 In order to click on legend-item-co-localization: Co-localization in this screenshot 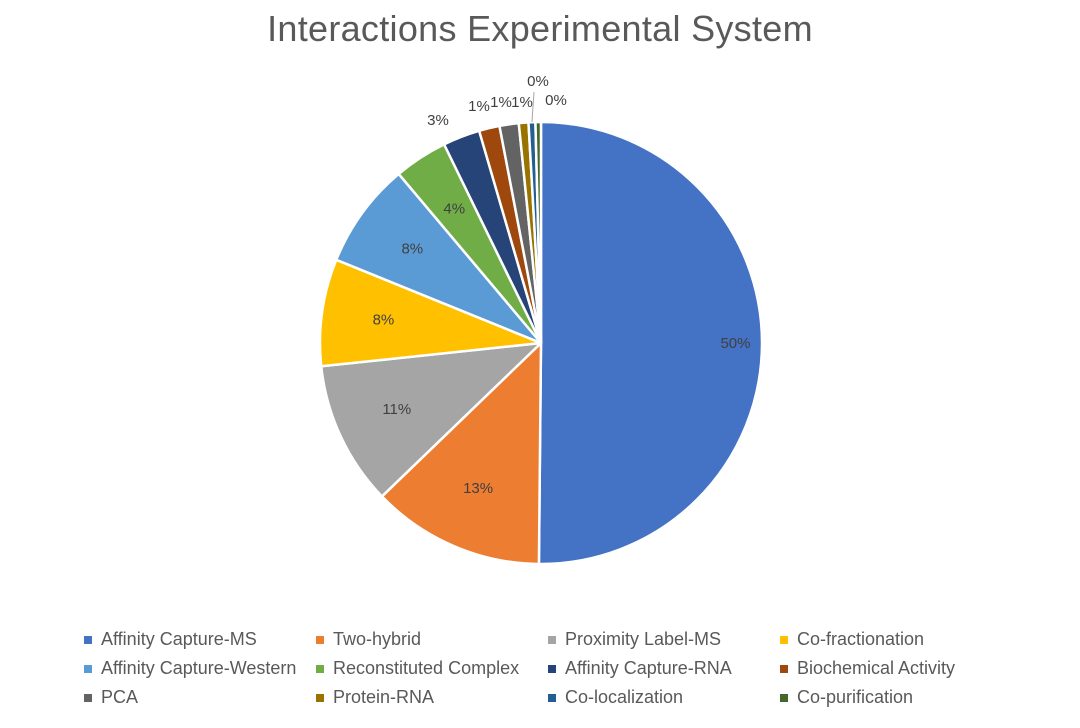, I will do `click(664, 697)`.